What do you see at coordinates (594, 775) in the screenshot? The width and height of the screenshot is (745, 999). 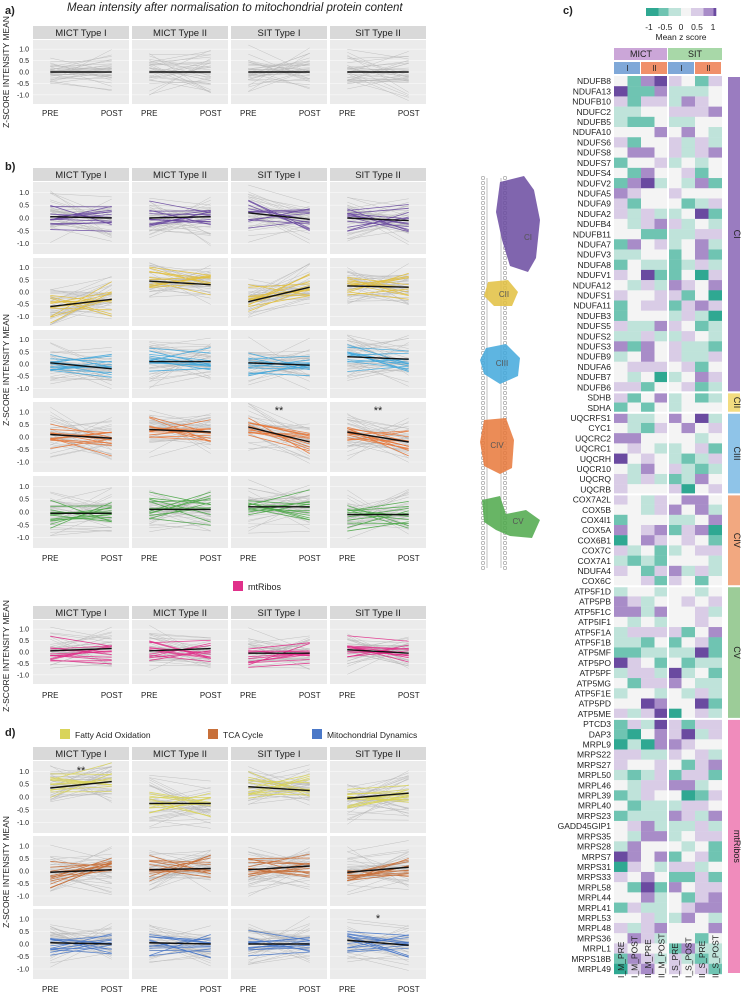 I see `heatmap-row-label: MRPL50` at bounding box center [594, 775].